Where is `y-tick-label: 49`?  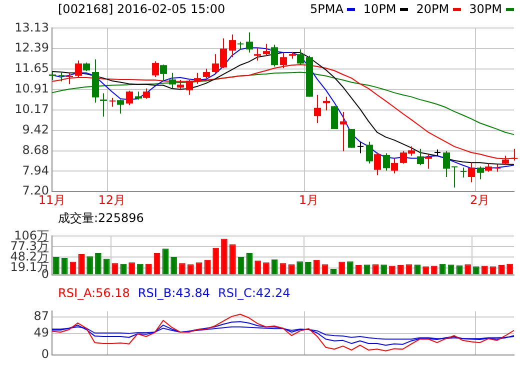
y-tick-label: 49 is located at coordinates (41, 333).